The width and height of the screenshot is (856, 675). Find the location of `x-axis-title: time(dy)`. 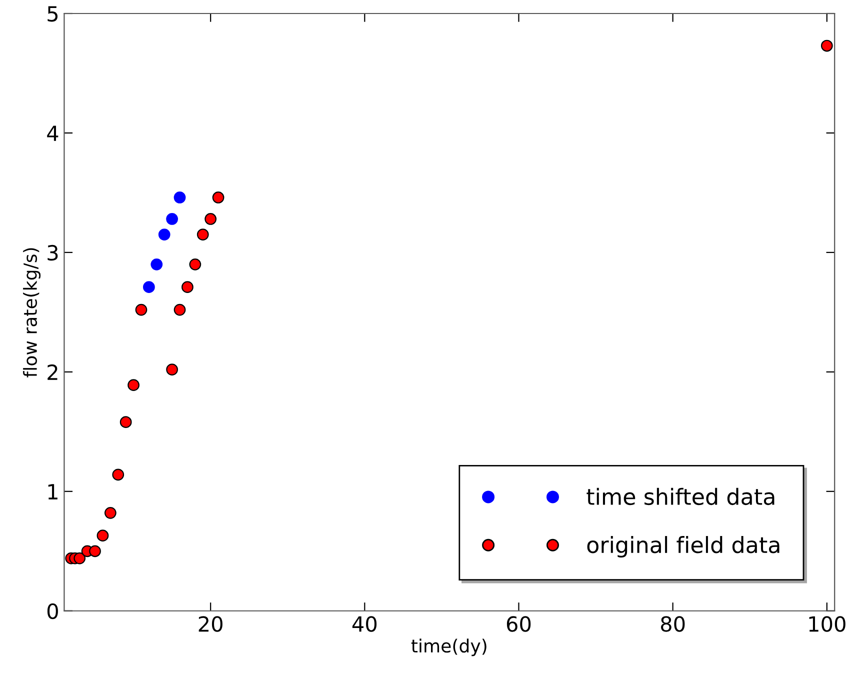

x-axis-title: time(dy) is located at coordinates (448, 647).